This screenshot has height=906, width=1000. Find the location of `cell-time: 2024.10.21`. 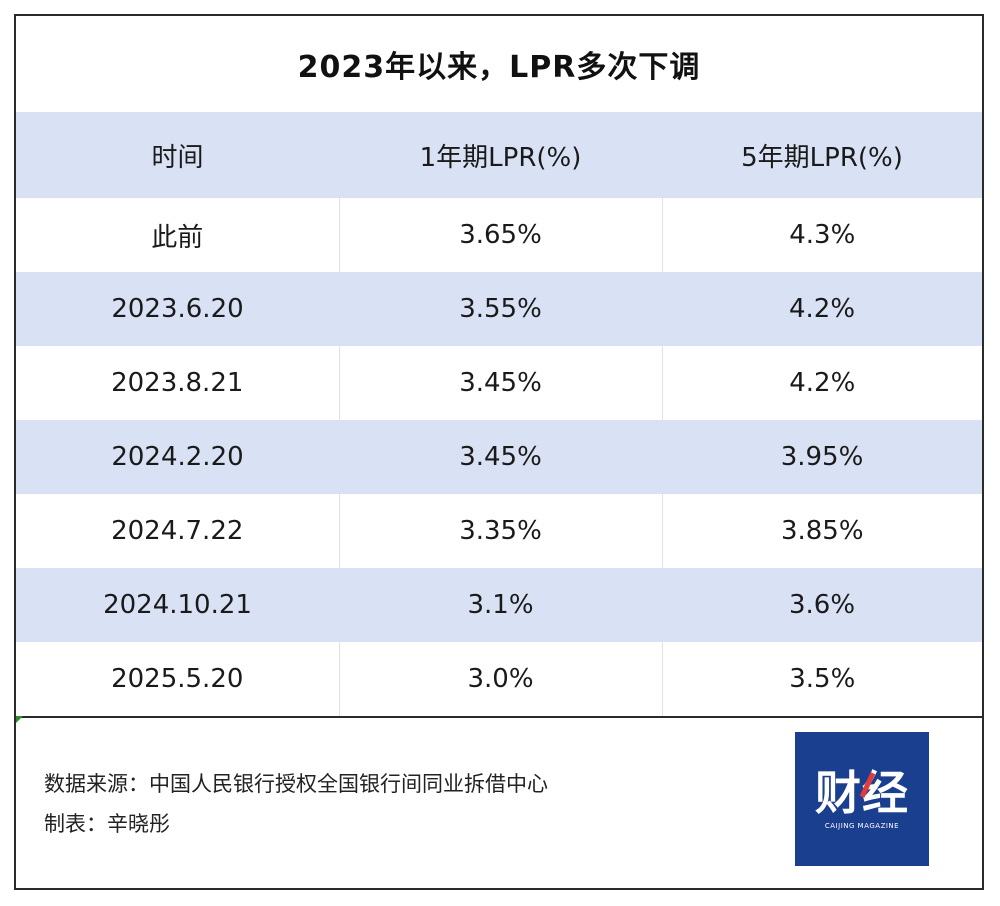

cell-time: 2024.10.21 is located at coordinates (177, 605).